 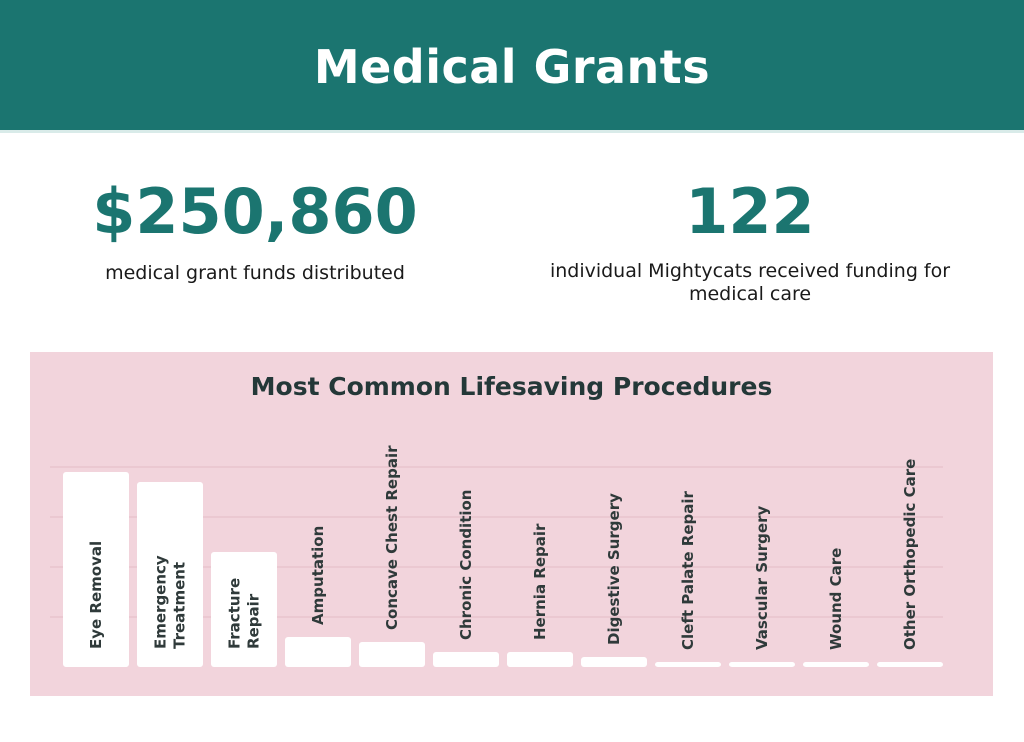 I want to click on bar-label: Repair, so click(x=254, y=621).